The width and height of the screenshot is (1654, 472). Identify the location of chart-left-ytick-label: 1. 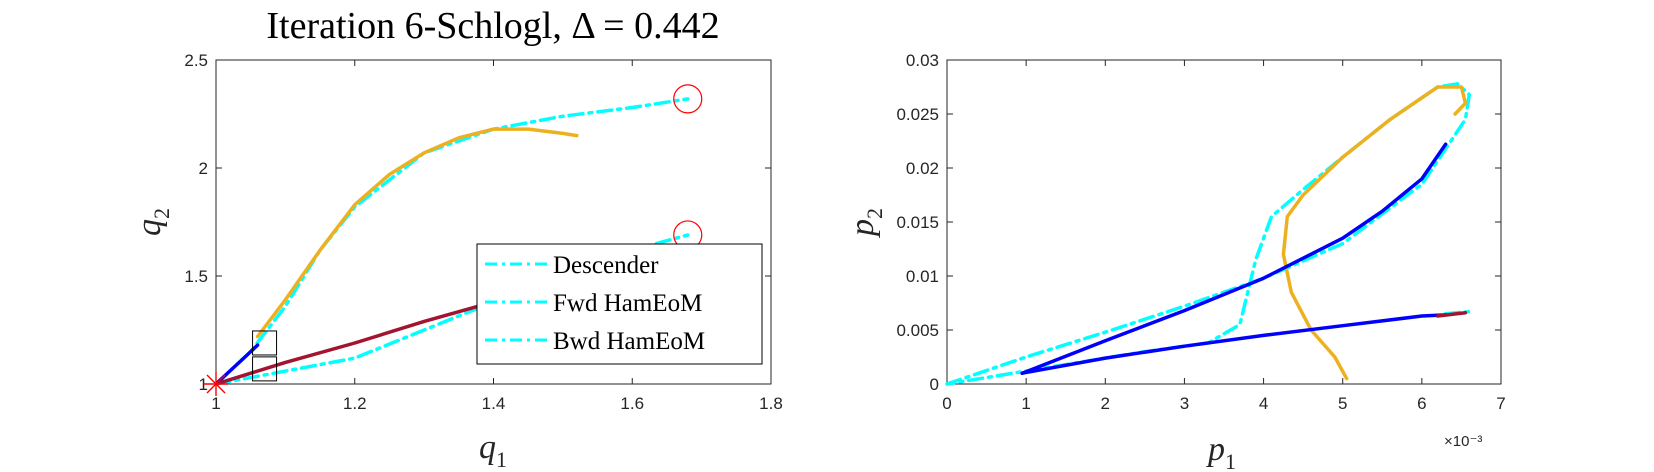
(203, 384).